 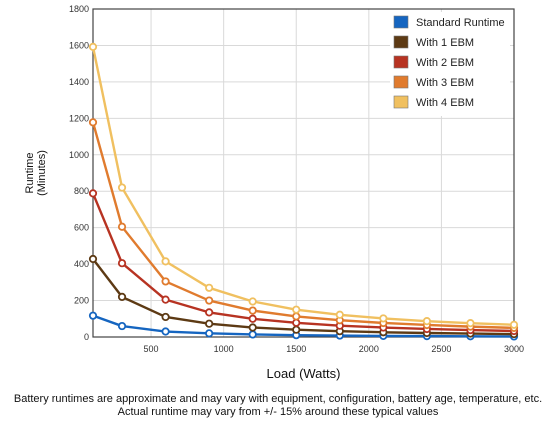 I want to click on y-tick-label: 1800, so click(x=79, y=9).